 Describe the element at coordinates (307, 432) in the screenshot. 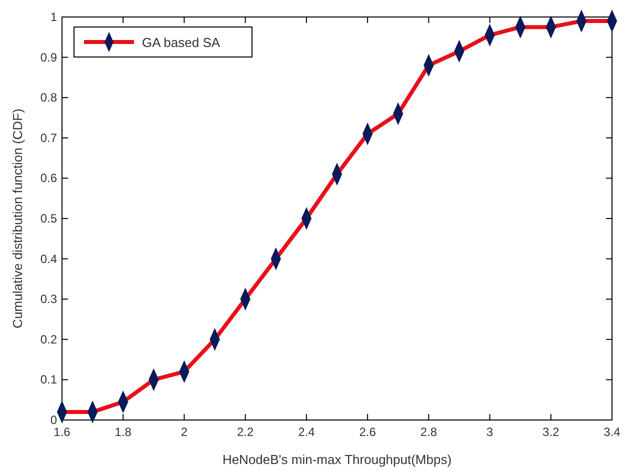

I see `x-tick-label: 2.4` at that location.